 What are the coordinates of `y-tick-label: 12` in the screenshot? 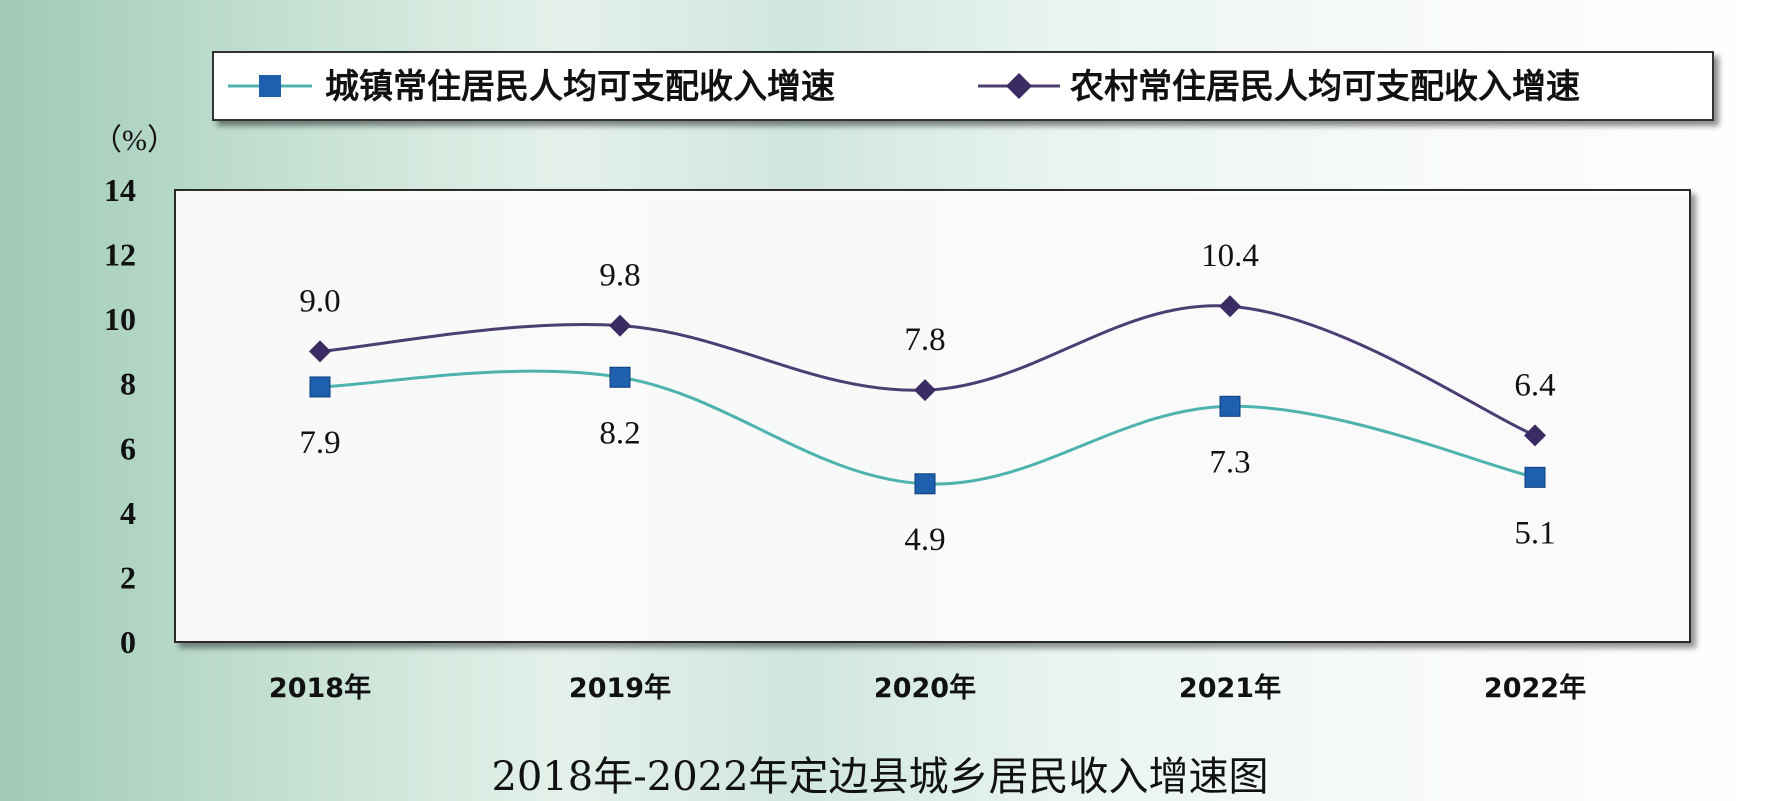 It's located at (120, 255).